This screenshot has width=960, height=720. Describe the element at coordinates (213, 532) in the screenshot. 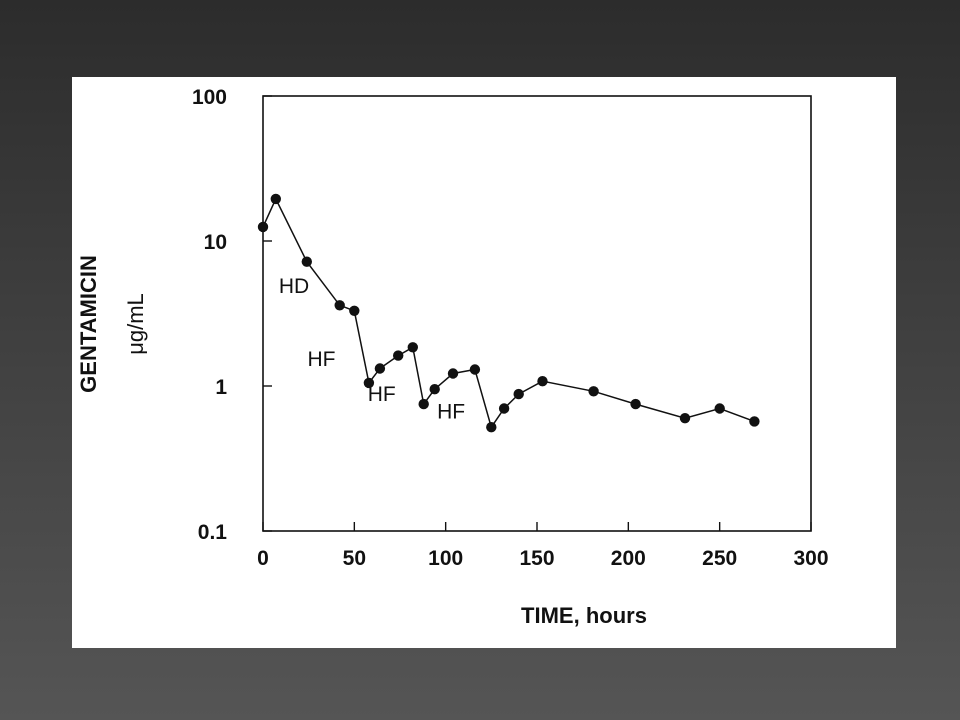

I see `y-tick-label: 0.1` at that location.